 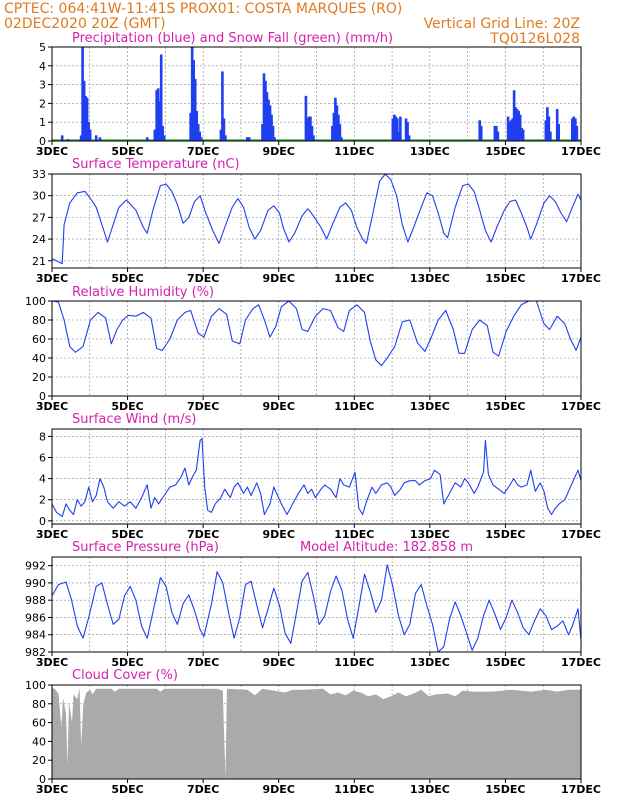 I want to click on x-tick-label: 11DEC, so click(x=354, y=789).